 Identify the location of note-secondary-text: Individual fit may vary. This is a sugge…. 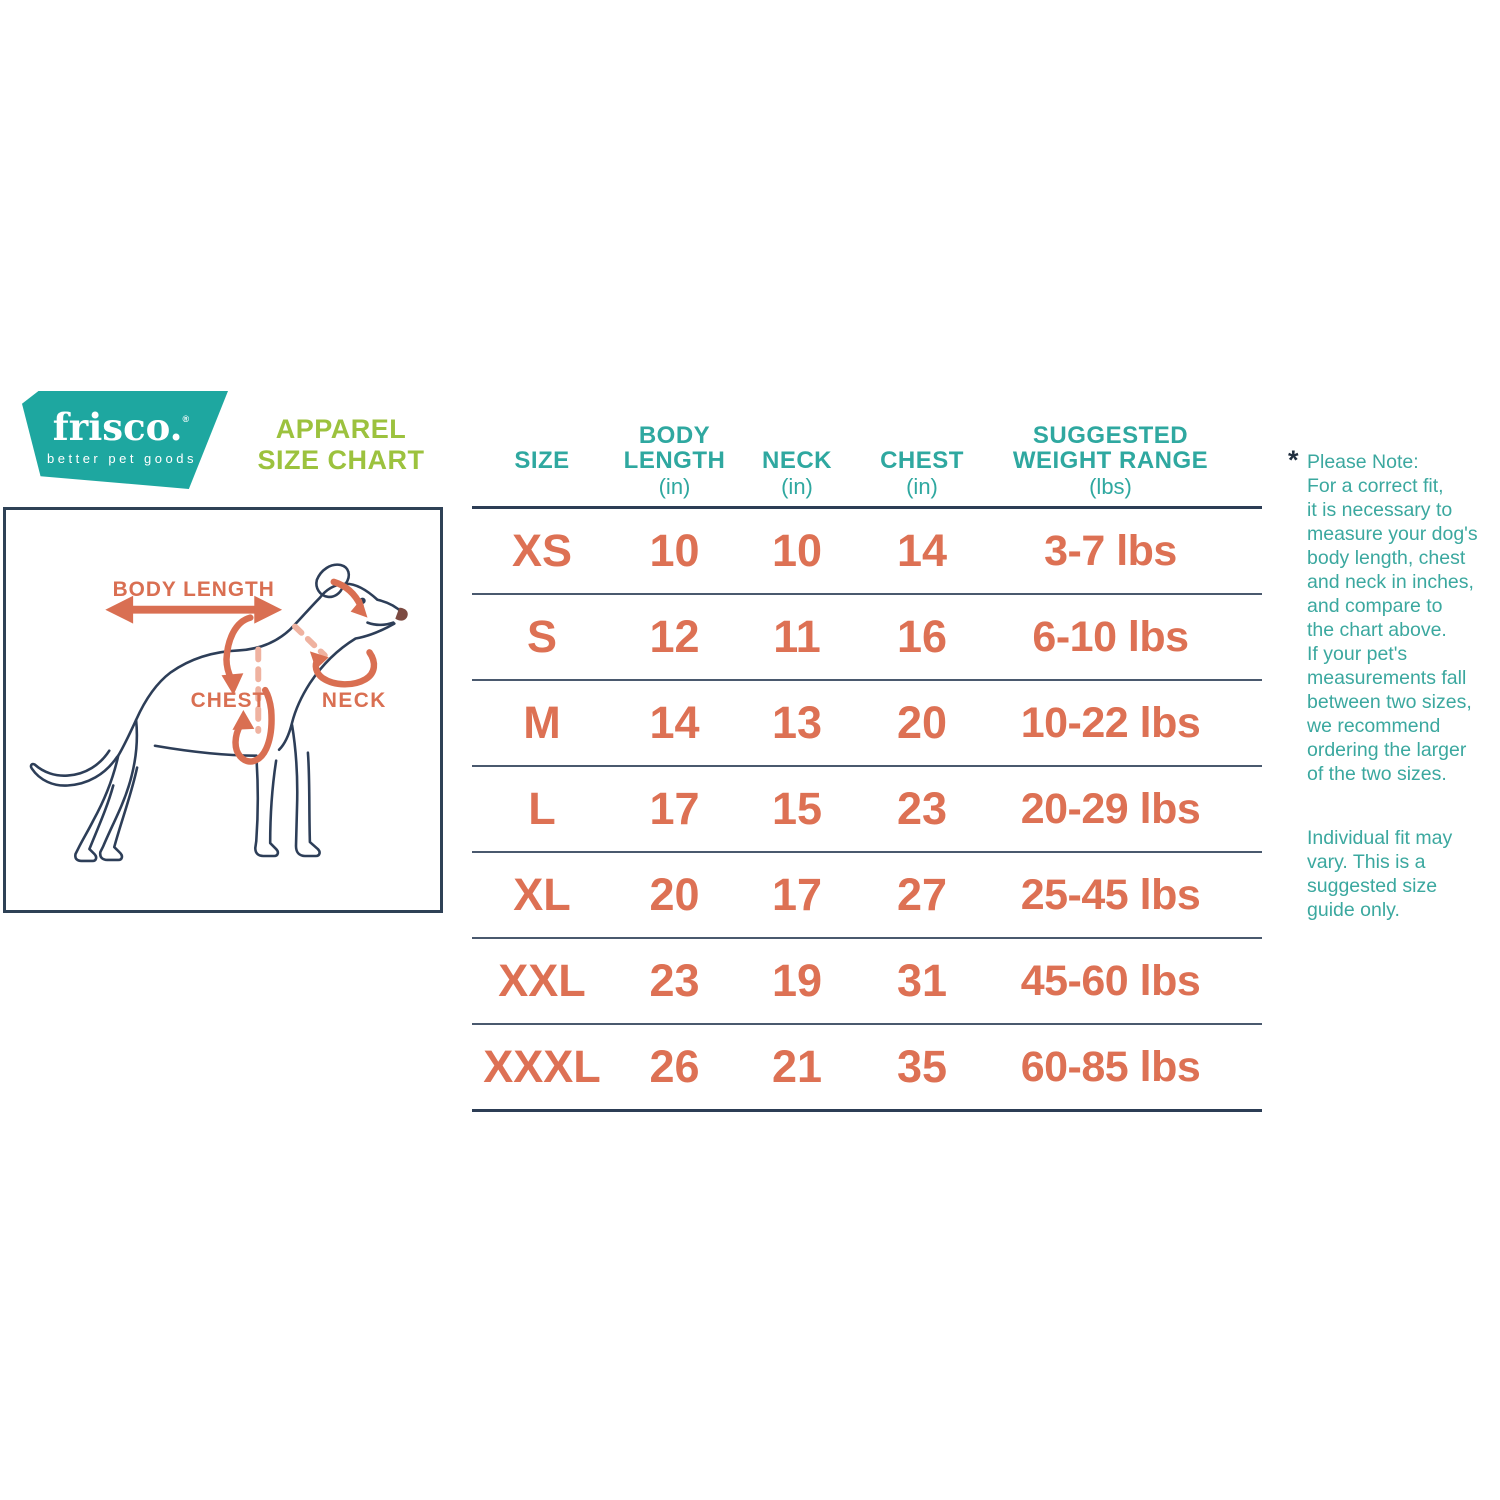
(1380, 874).